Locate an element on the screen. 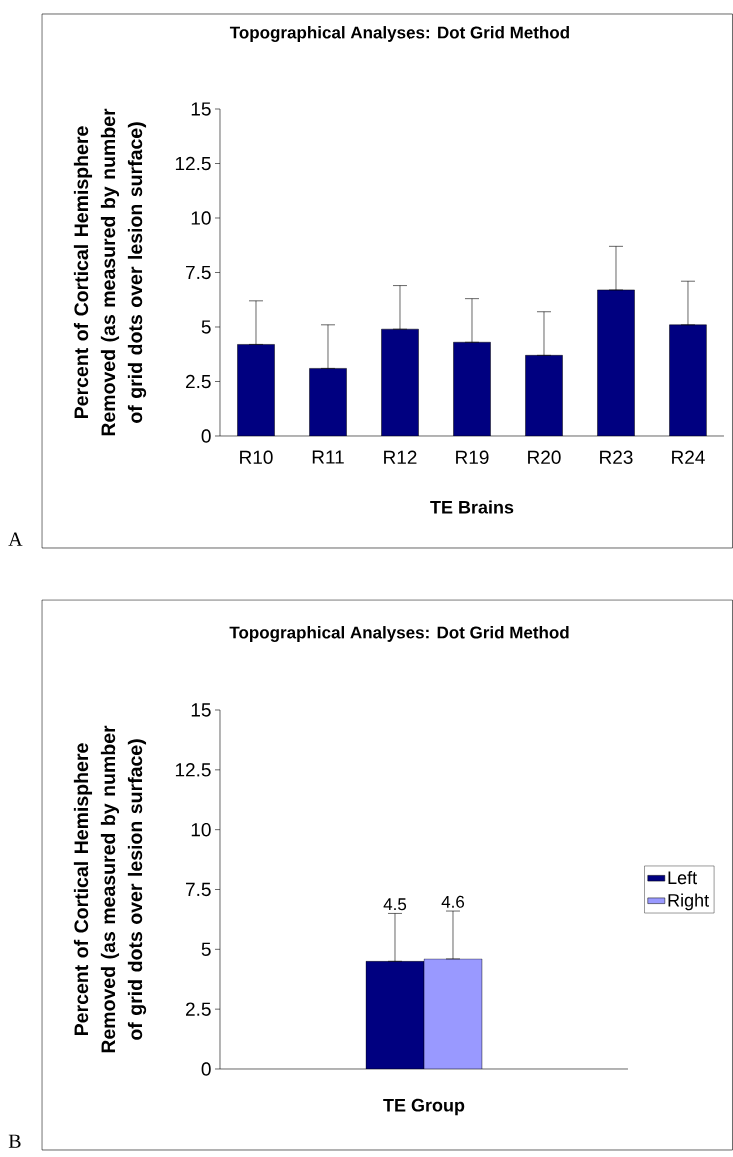 The height and width of the screenshot is (1157, 733). x-tick-label: R24 is located at coordinates (688, 457).